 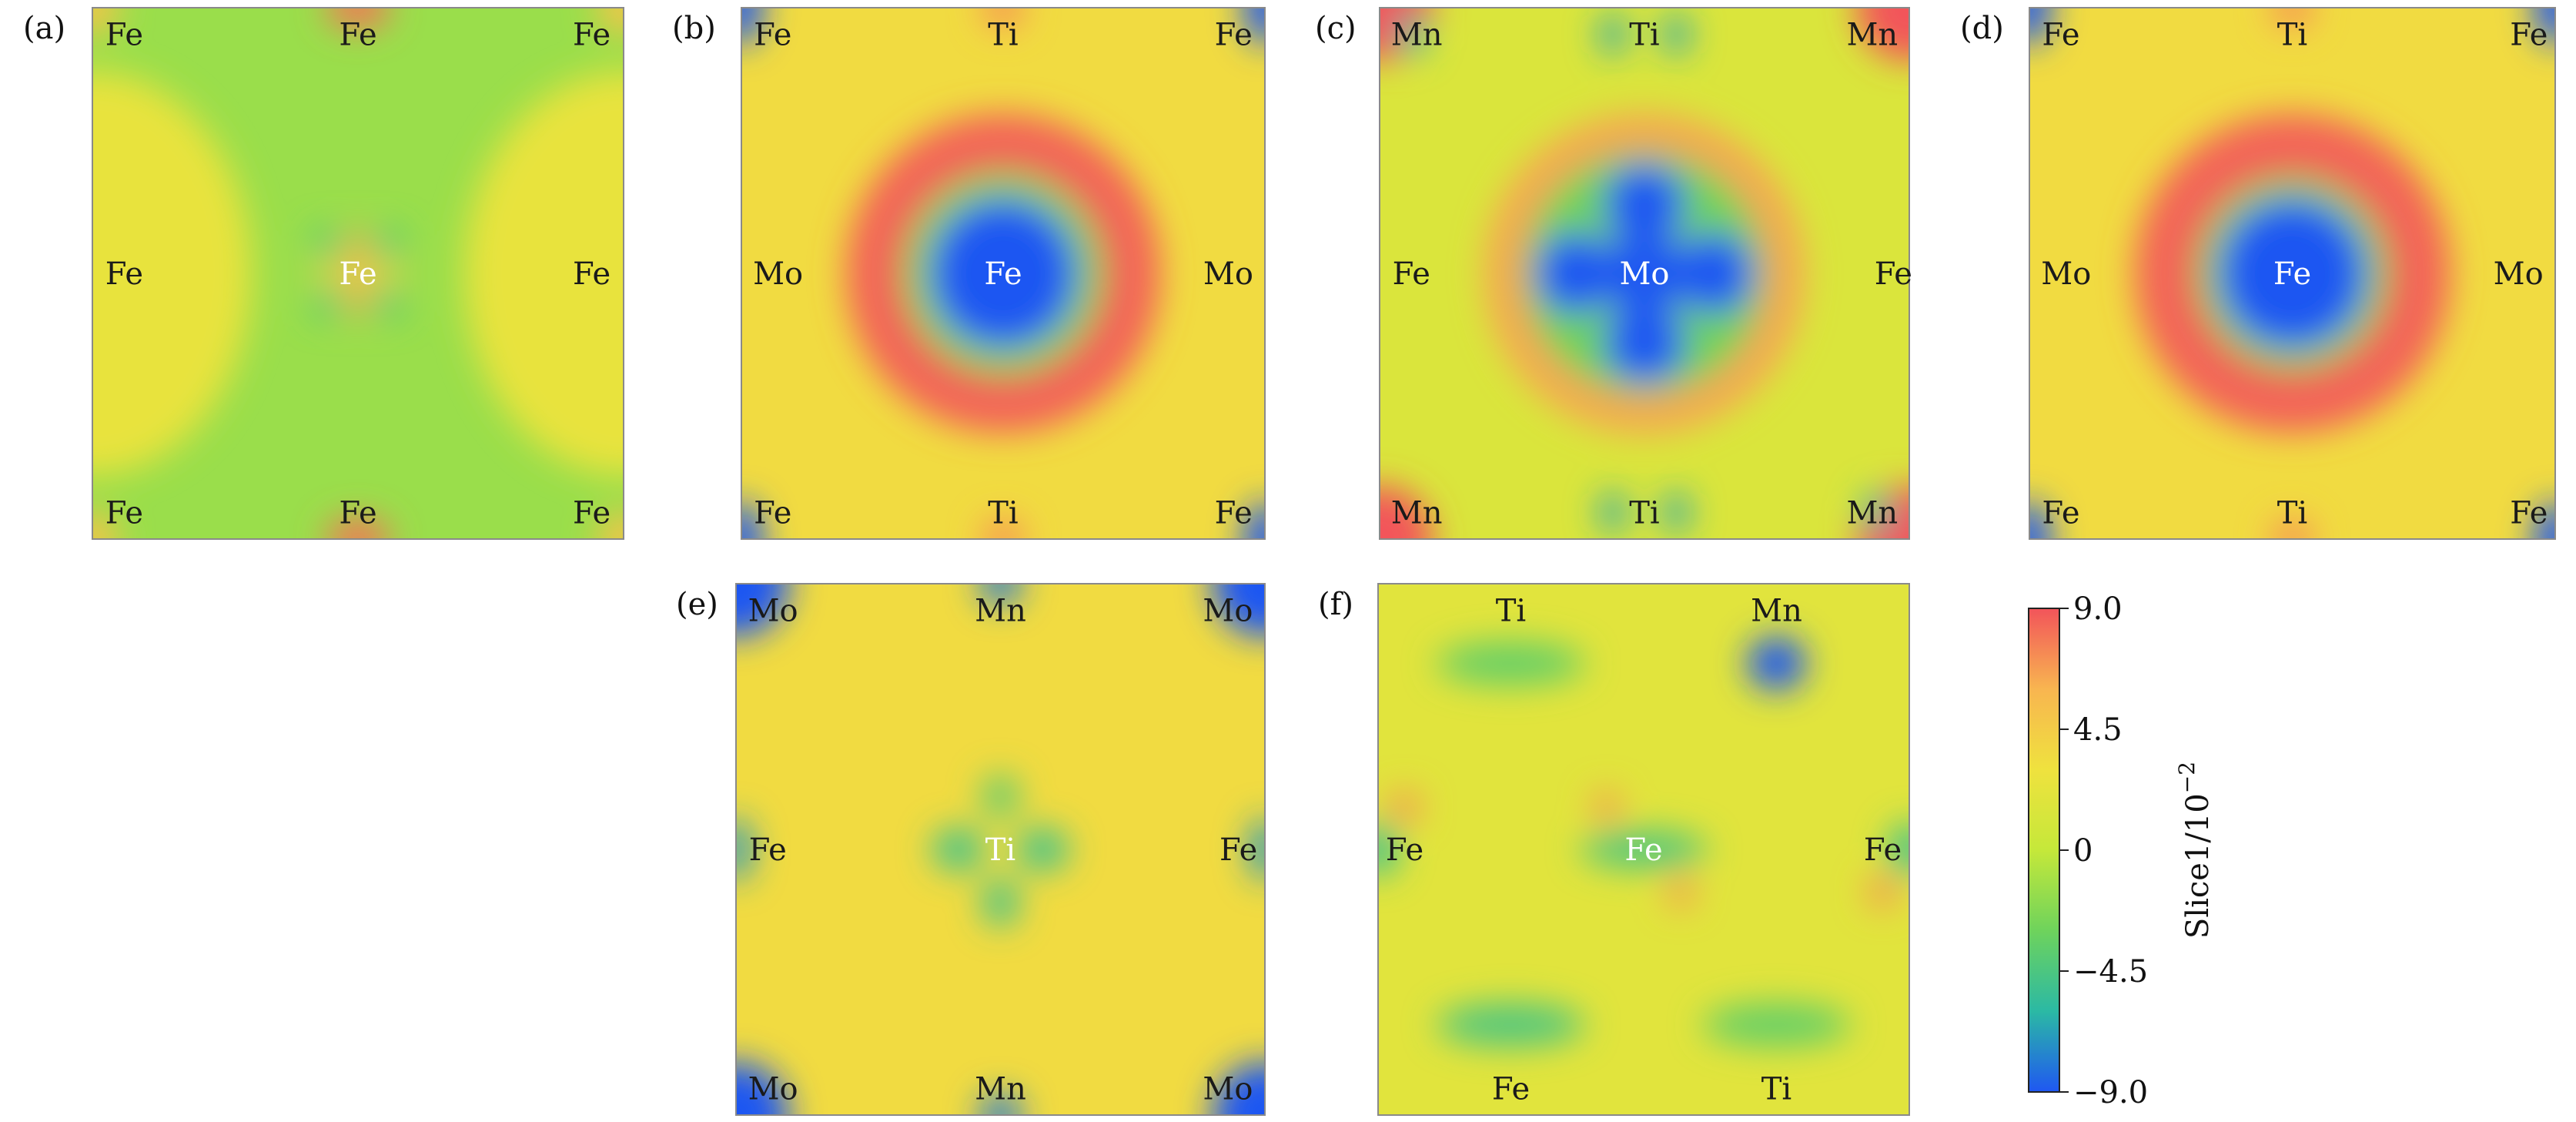 I want to click on colorbar-tick-label: 0, so click(x=2083, y=851).